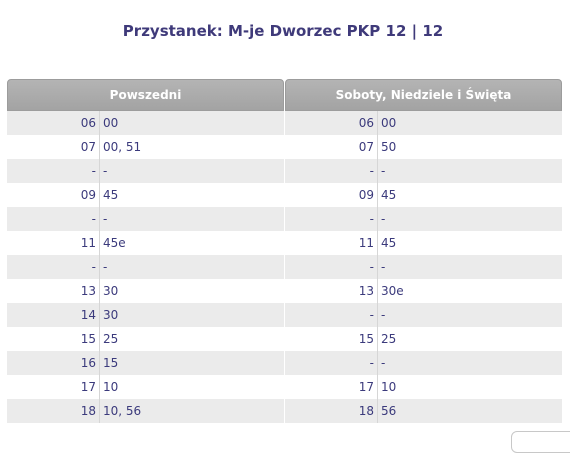 The width and height of the screenshot is (570, 453). What do you see at coordinates (88, 387) in the screenshot?
I see `hour-cell: 17` at bounding box center [88, 387].